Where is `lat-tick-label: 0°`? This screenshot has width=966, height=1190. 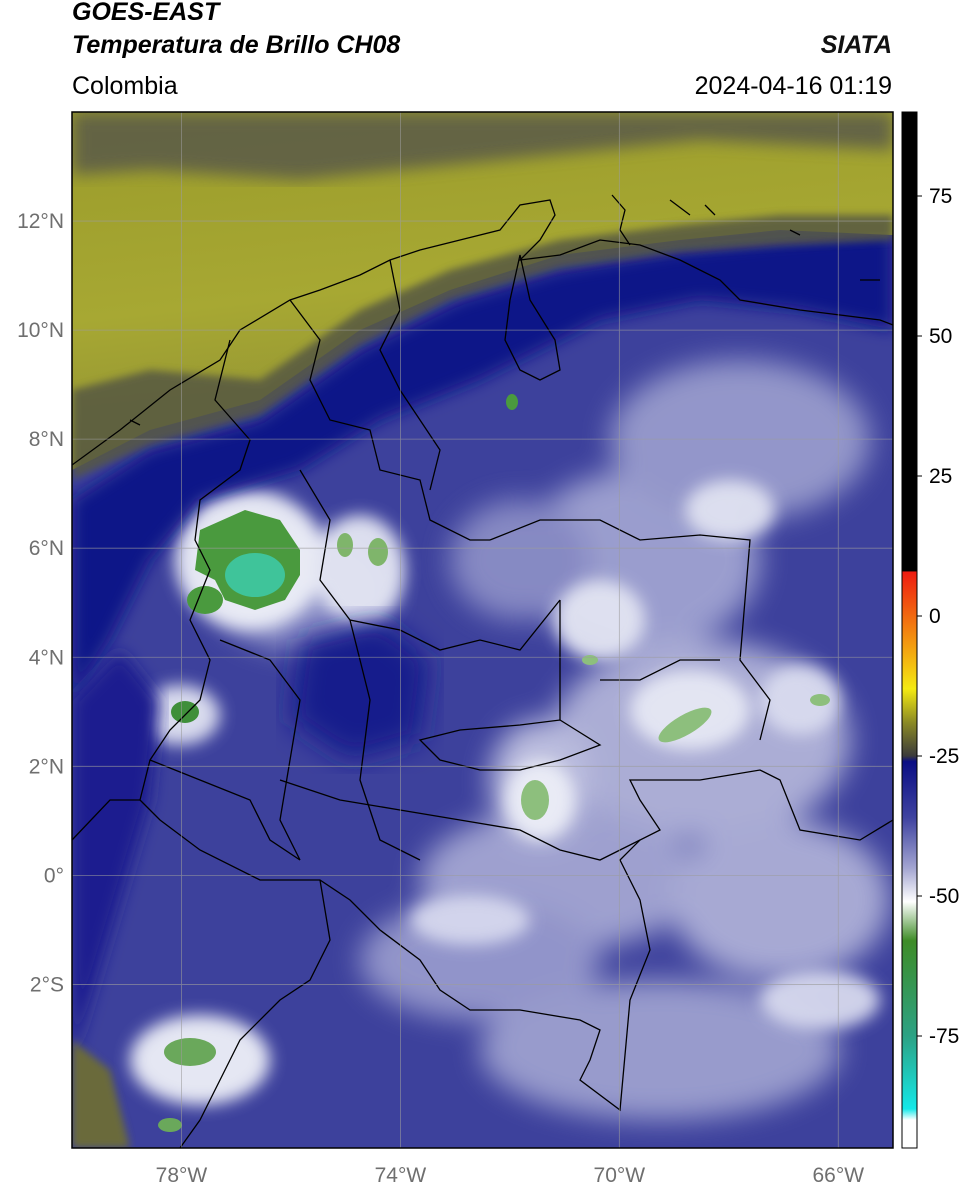
lat-tick-label: 0° is located at coordinates (54, 875).